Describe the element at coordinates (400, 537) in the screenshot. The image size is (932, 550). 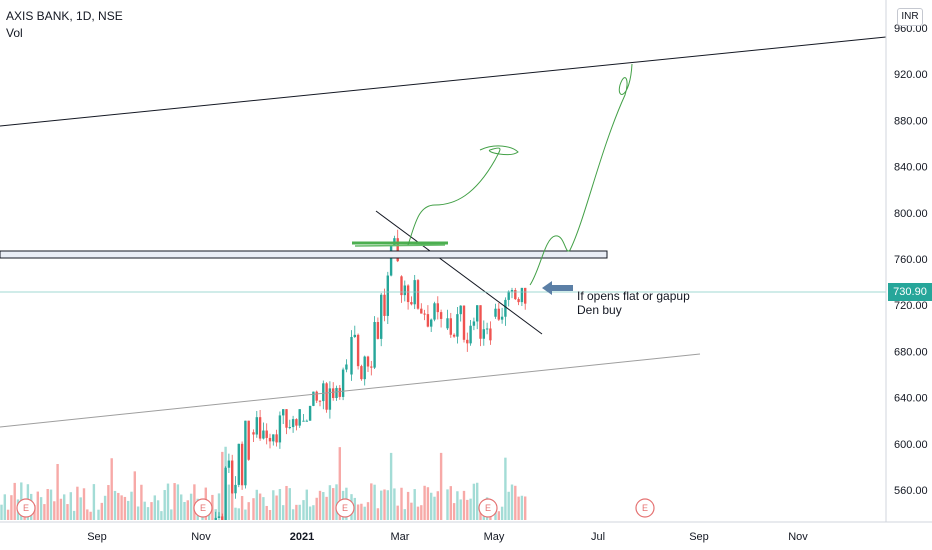
I see `time-tick-label: Mar` at that location.